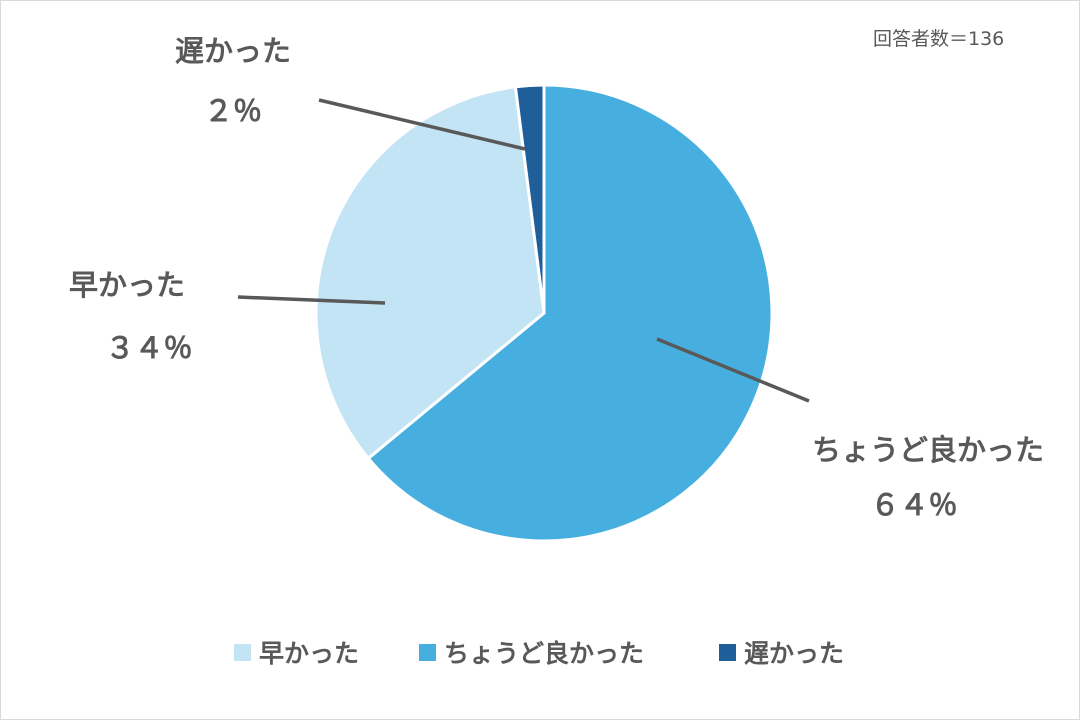 This screenshot has height=721, width=1080. What do you see at coordinates (233, 51) in the screenshot?
I see `data-label-category-2: 遅かった` at bounding box center [233, 51].